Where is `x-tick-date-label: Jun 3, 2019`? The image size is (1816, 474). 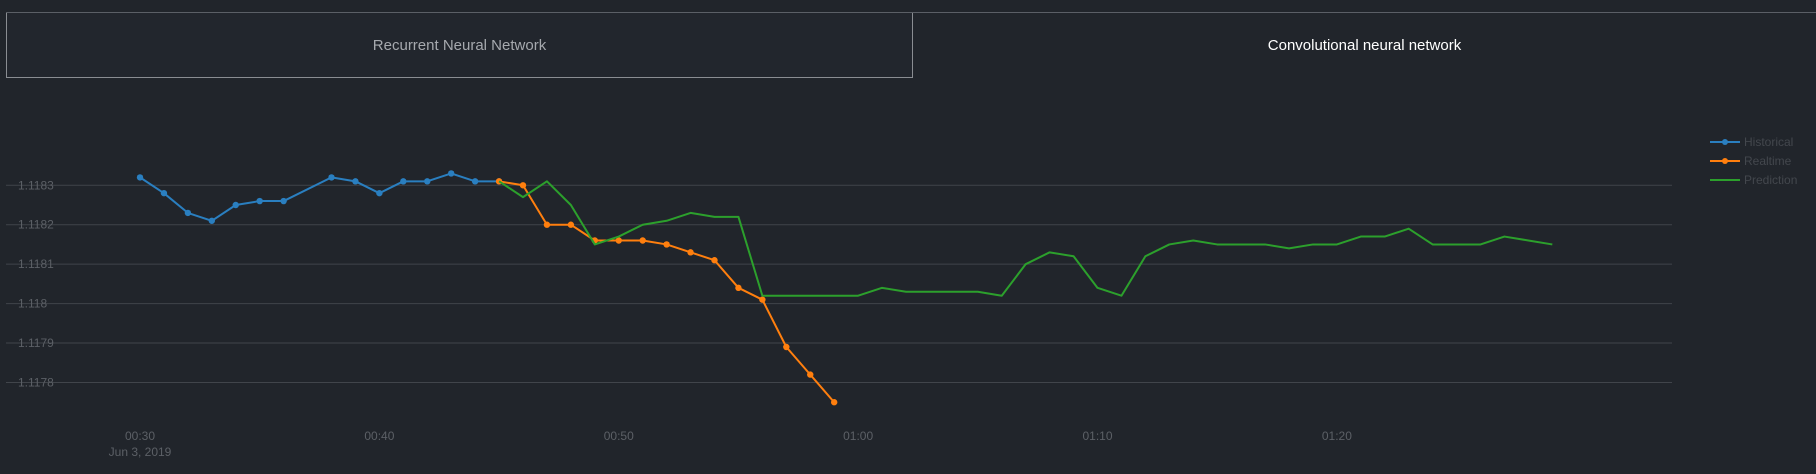
x-tick-date-label: Jun 3, 2019 is located at coordinates (140, 452).